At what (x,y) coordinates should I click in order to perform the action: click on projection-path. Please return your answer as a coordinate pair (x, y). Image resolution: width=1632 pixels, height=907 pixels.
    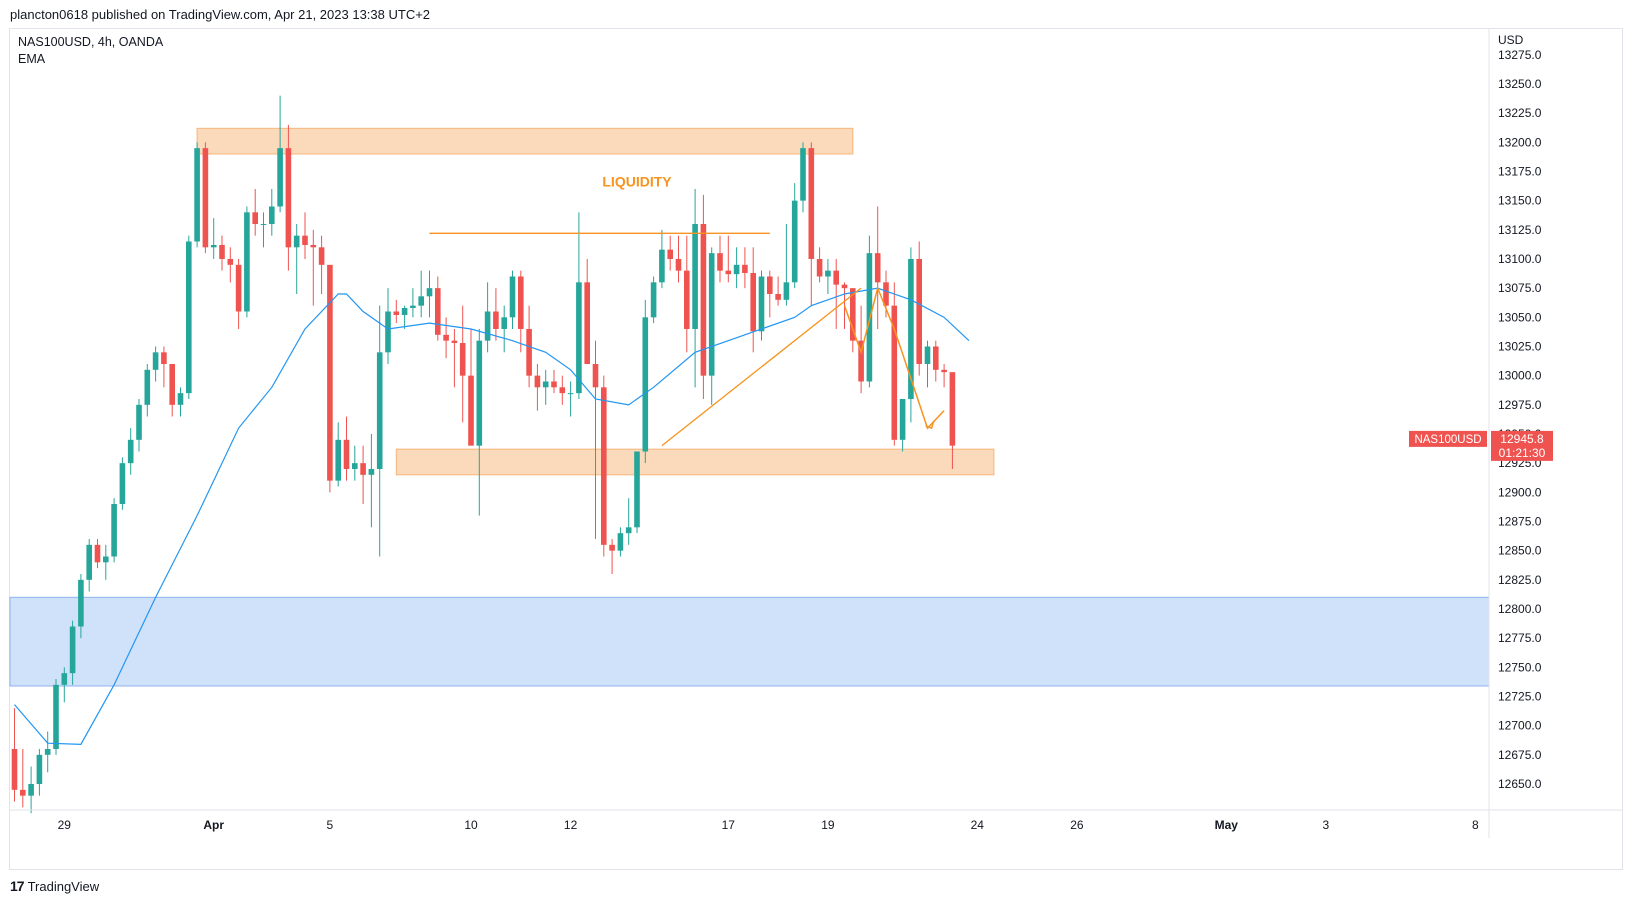
    Looking at the image, I should click on (894, 357).